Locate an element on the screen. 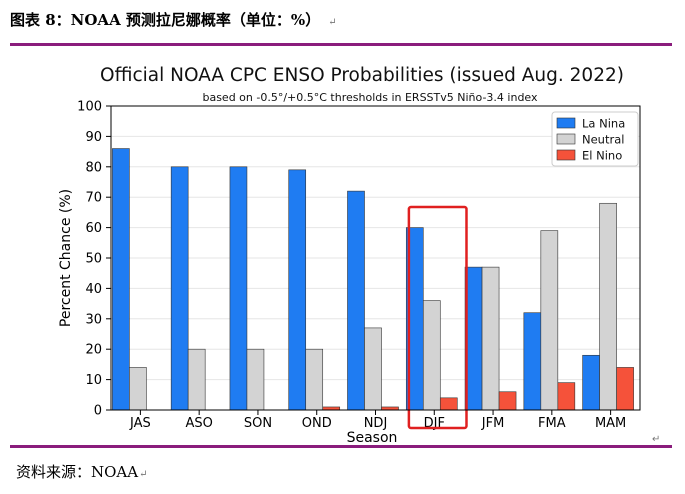  y-tick-label-0: 0 is located at coordinates (98, 411).